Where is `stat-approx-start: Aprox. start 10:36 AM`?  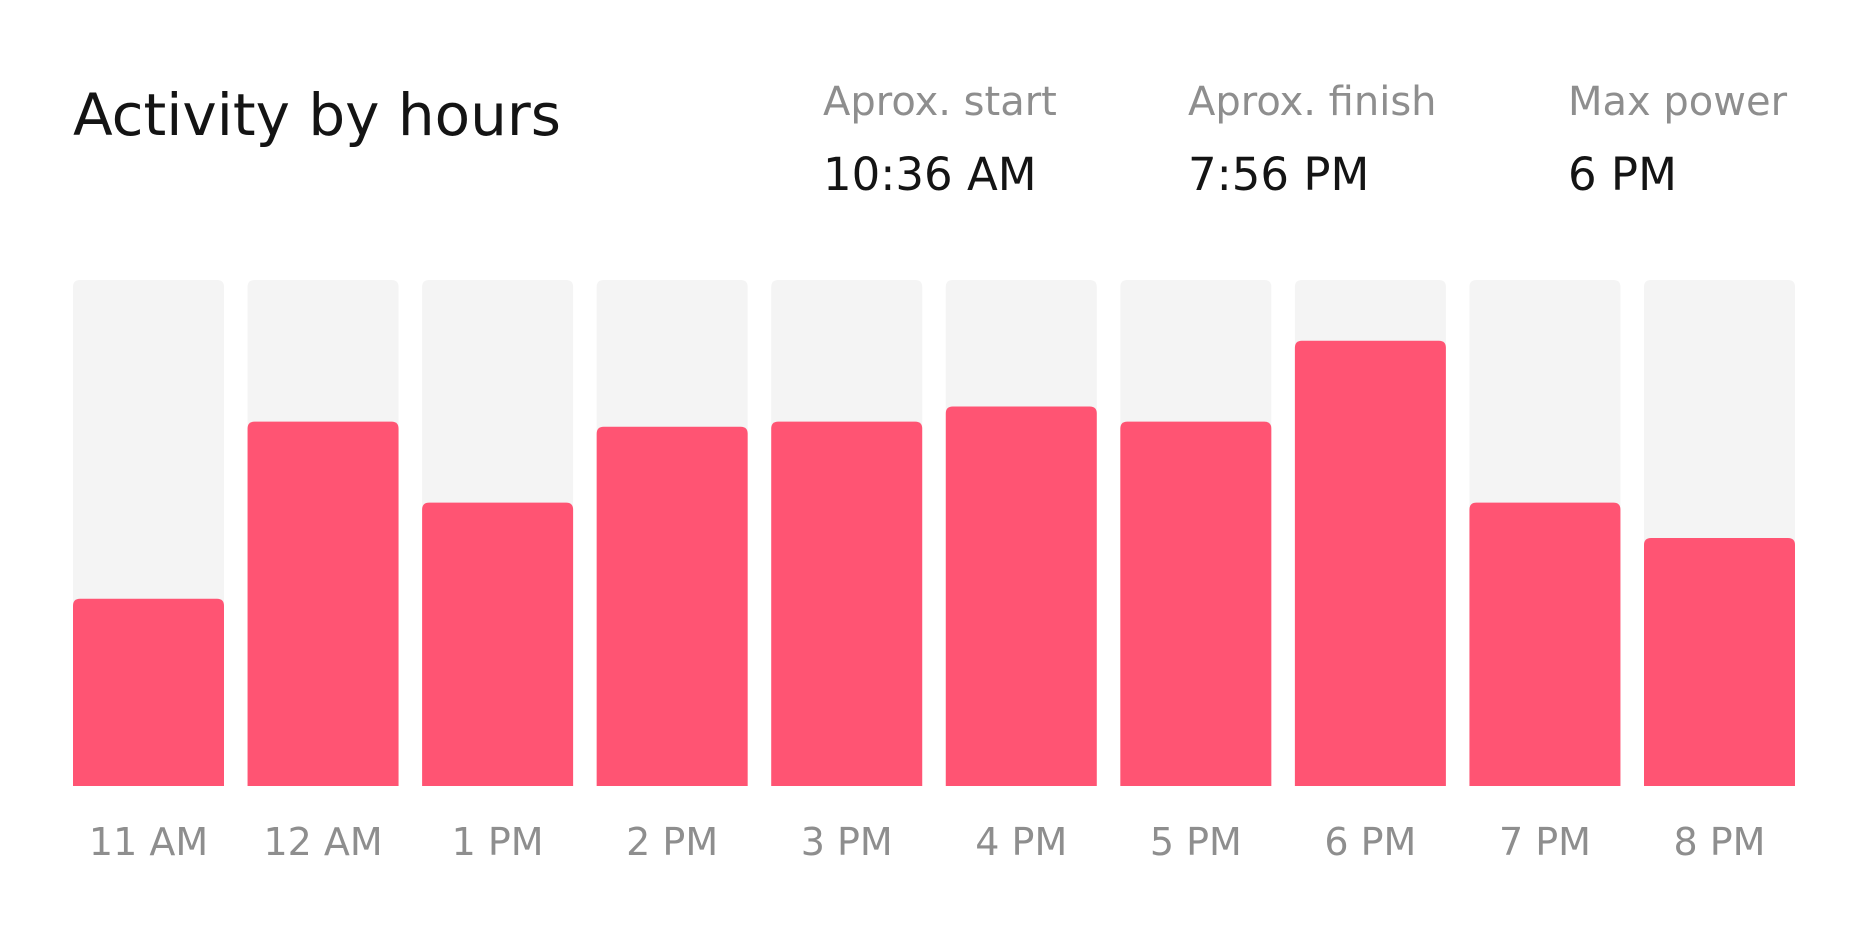 stat-approx-start: Aprox. start 10:36 AM is located at coordinates (940, 139).